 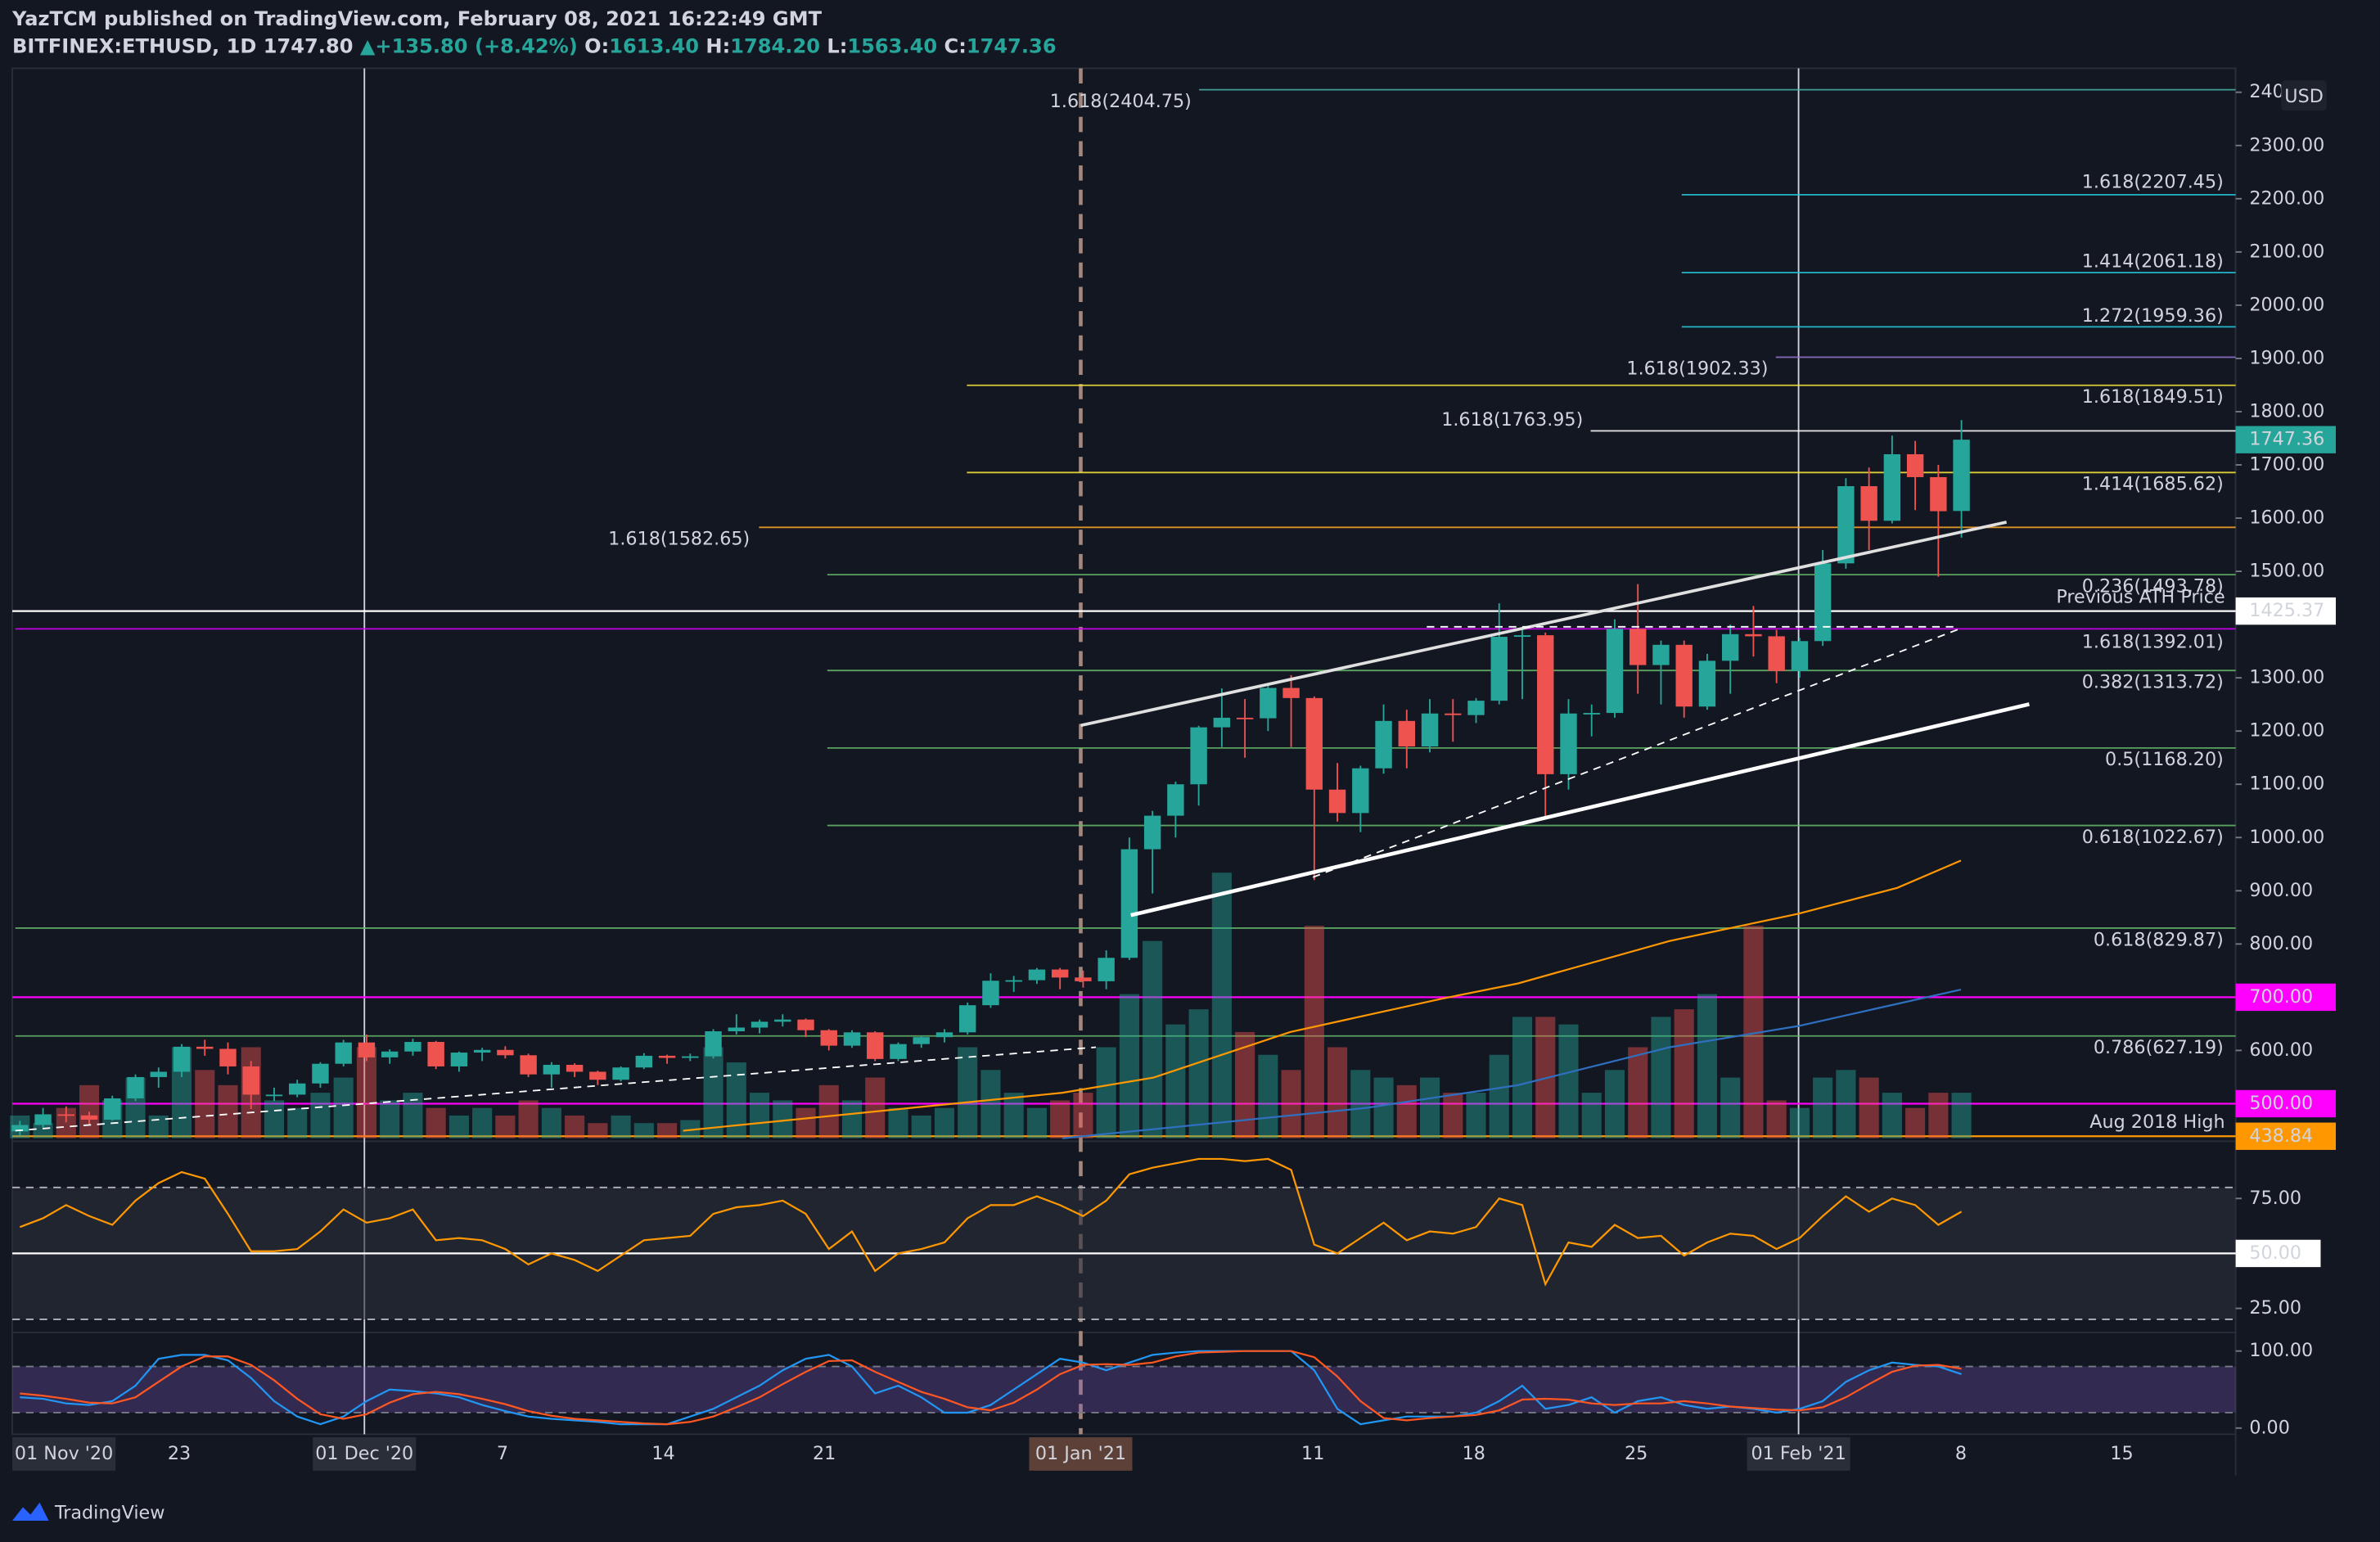 I want to click on stoch-line, so click(x=991, y=1388).